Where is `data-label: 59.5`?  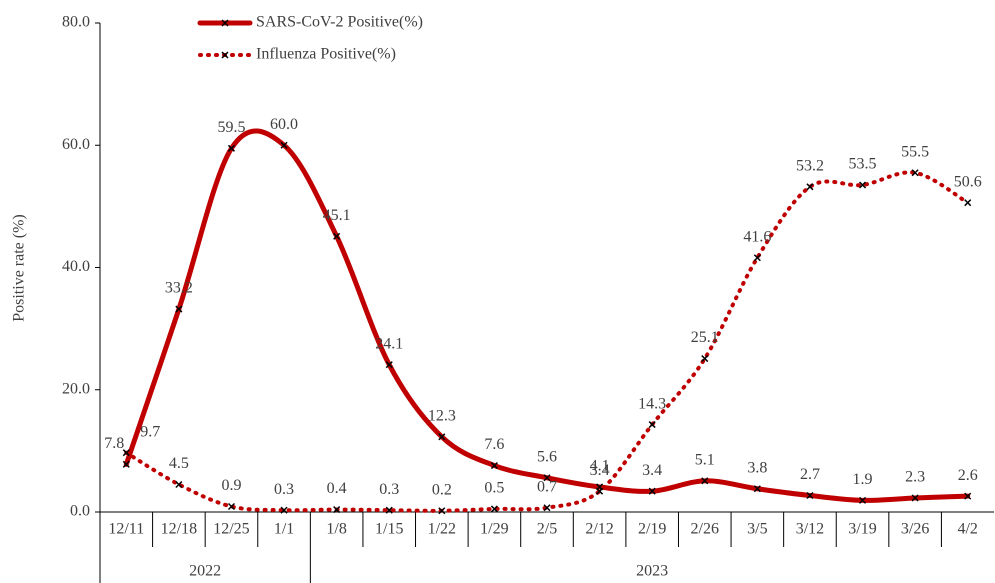 data-label: 59.5 is located at coordinates (231, 127).